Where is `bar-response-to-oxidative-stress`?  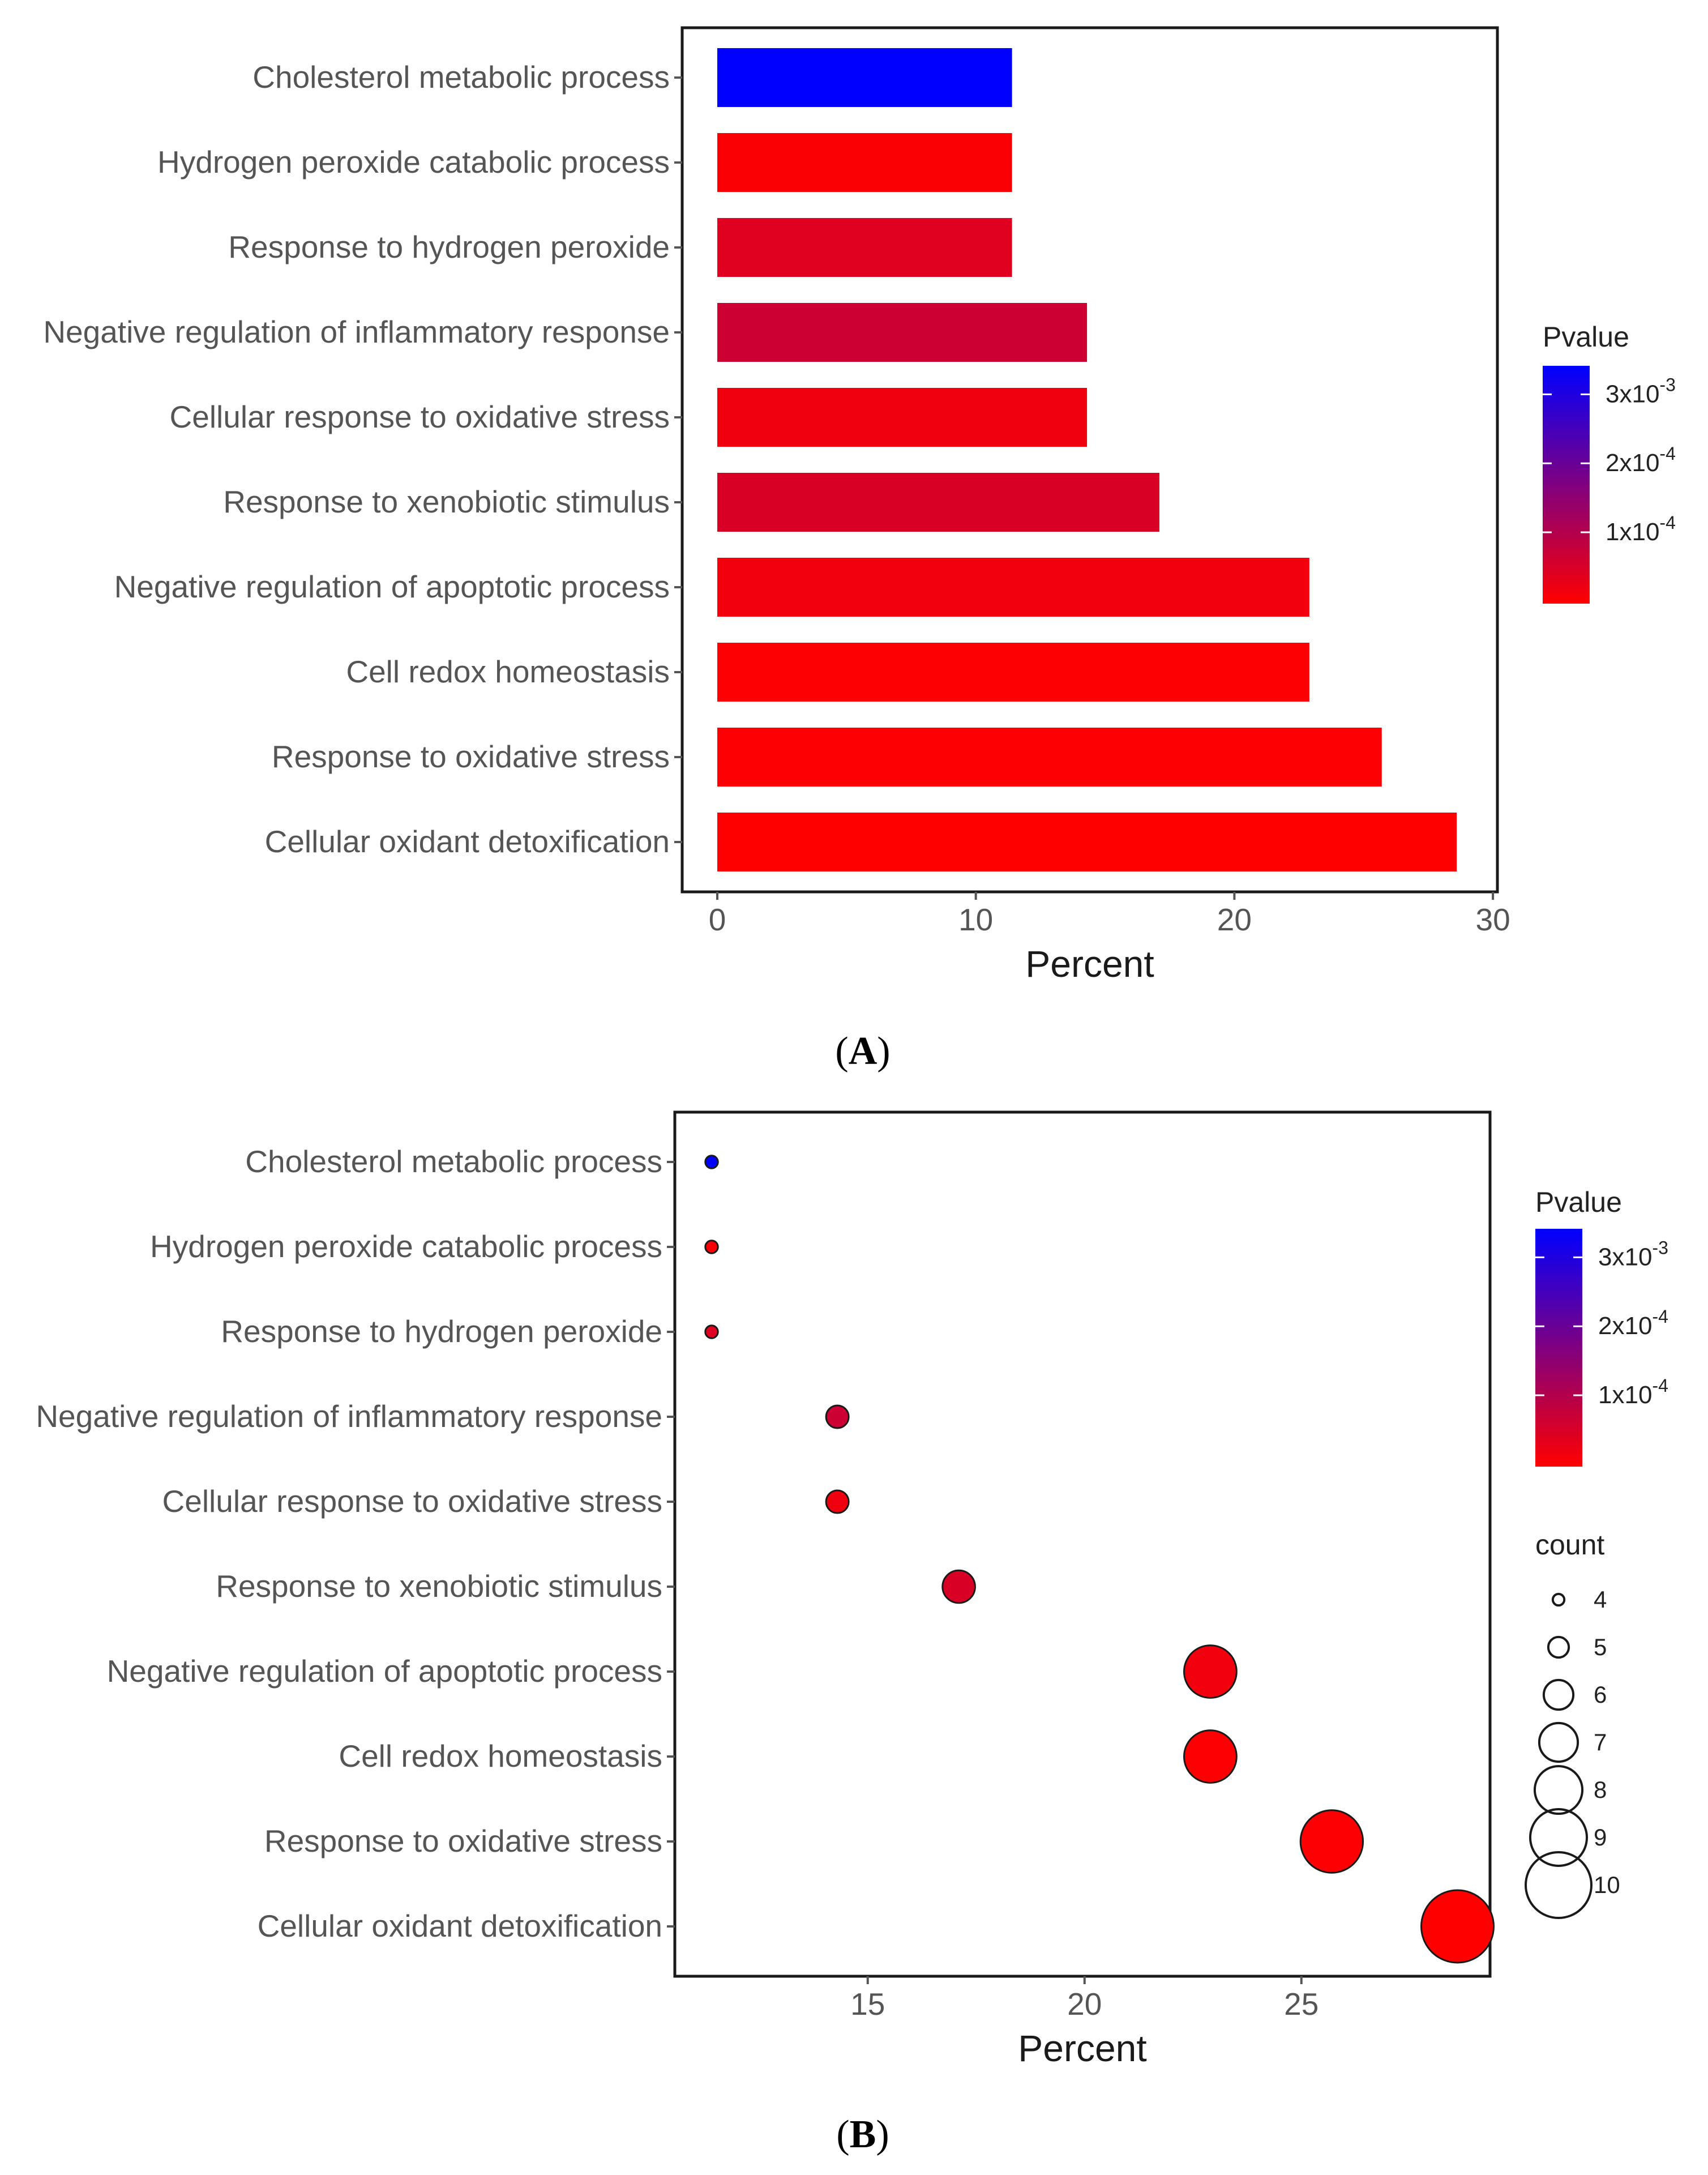
bar-response-to-oxidative-stress is located at coordinates (1049, 757).